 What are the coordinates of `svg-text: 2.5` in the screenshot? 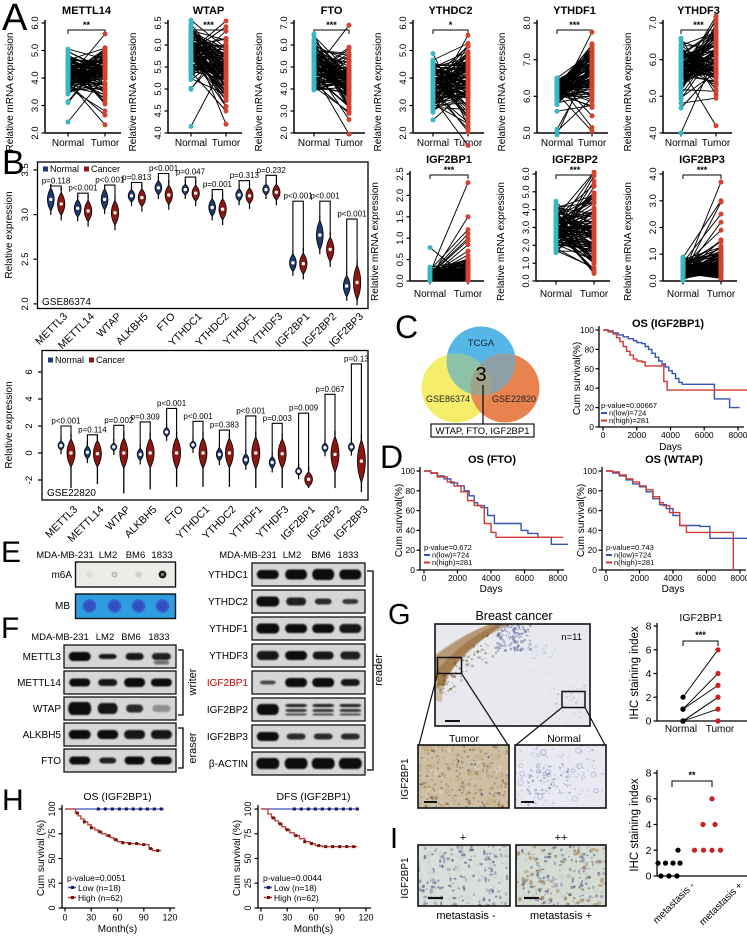 It's located at (25, 259).